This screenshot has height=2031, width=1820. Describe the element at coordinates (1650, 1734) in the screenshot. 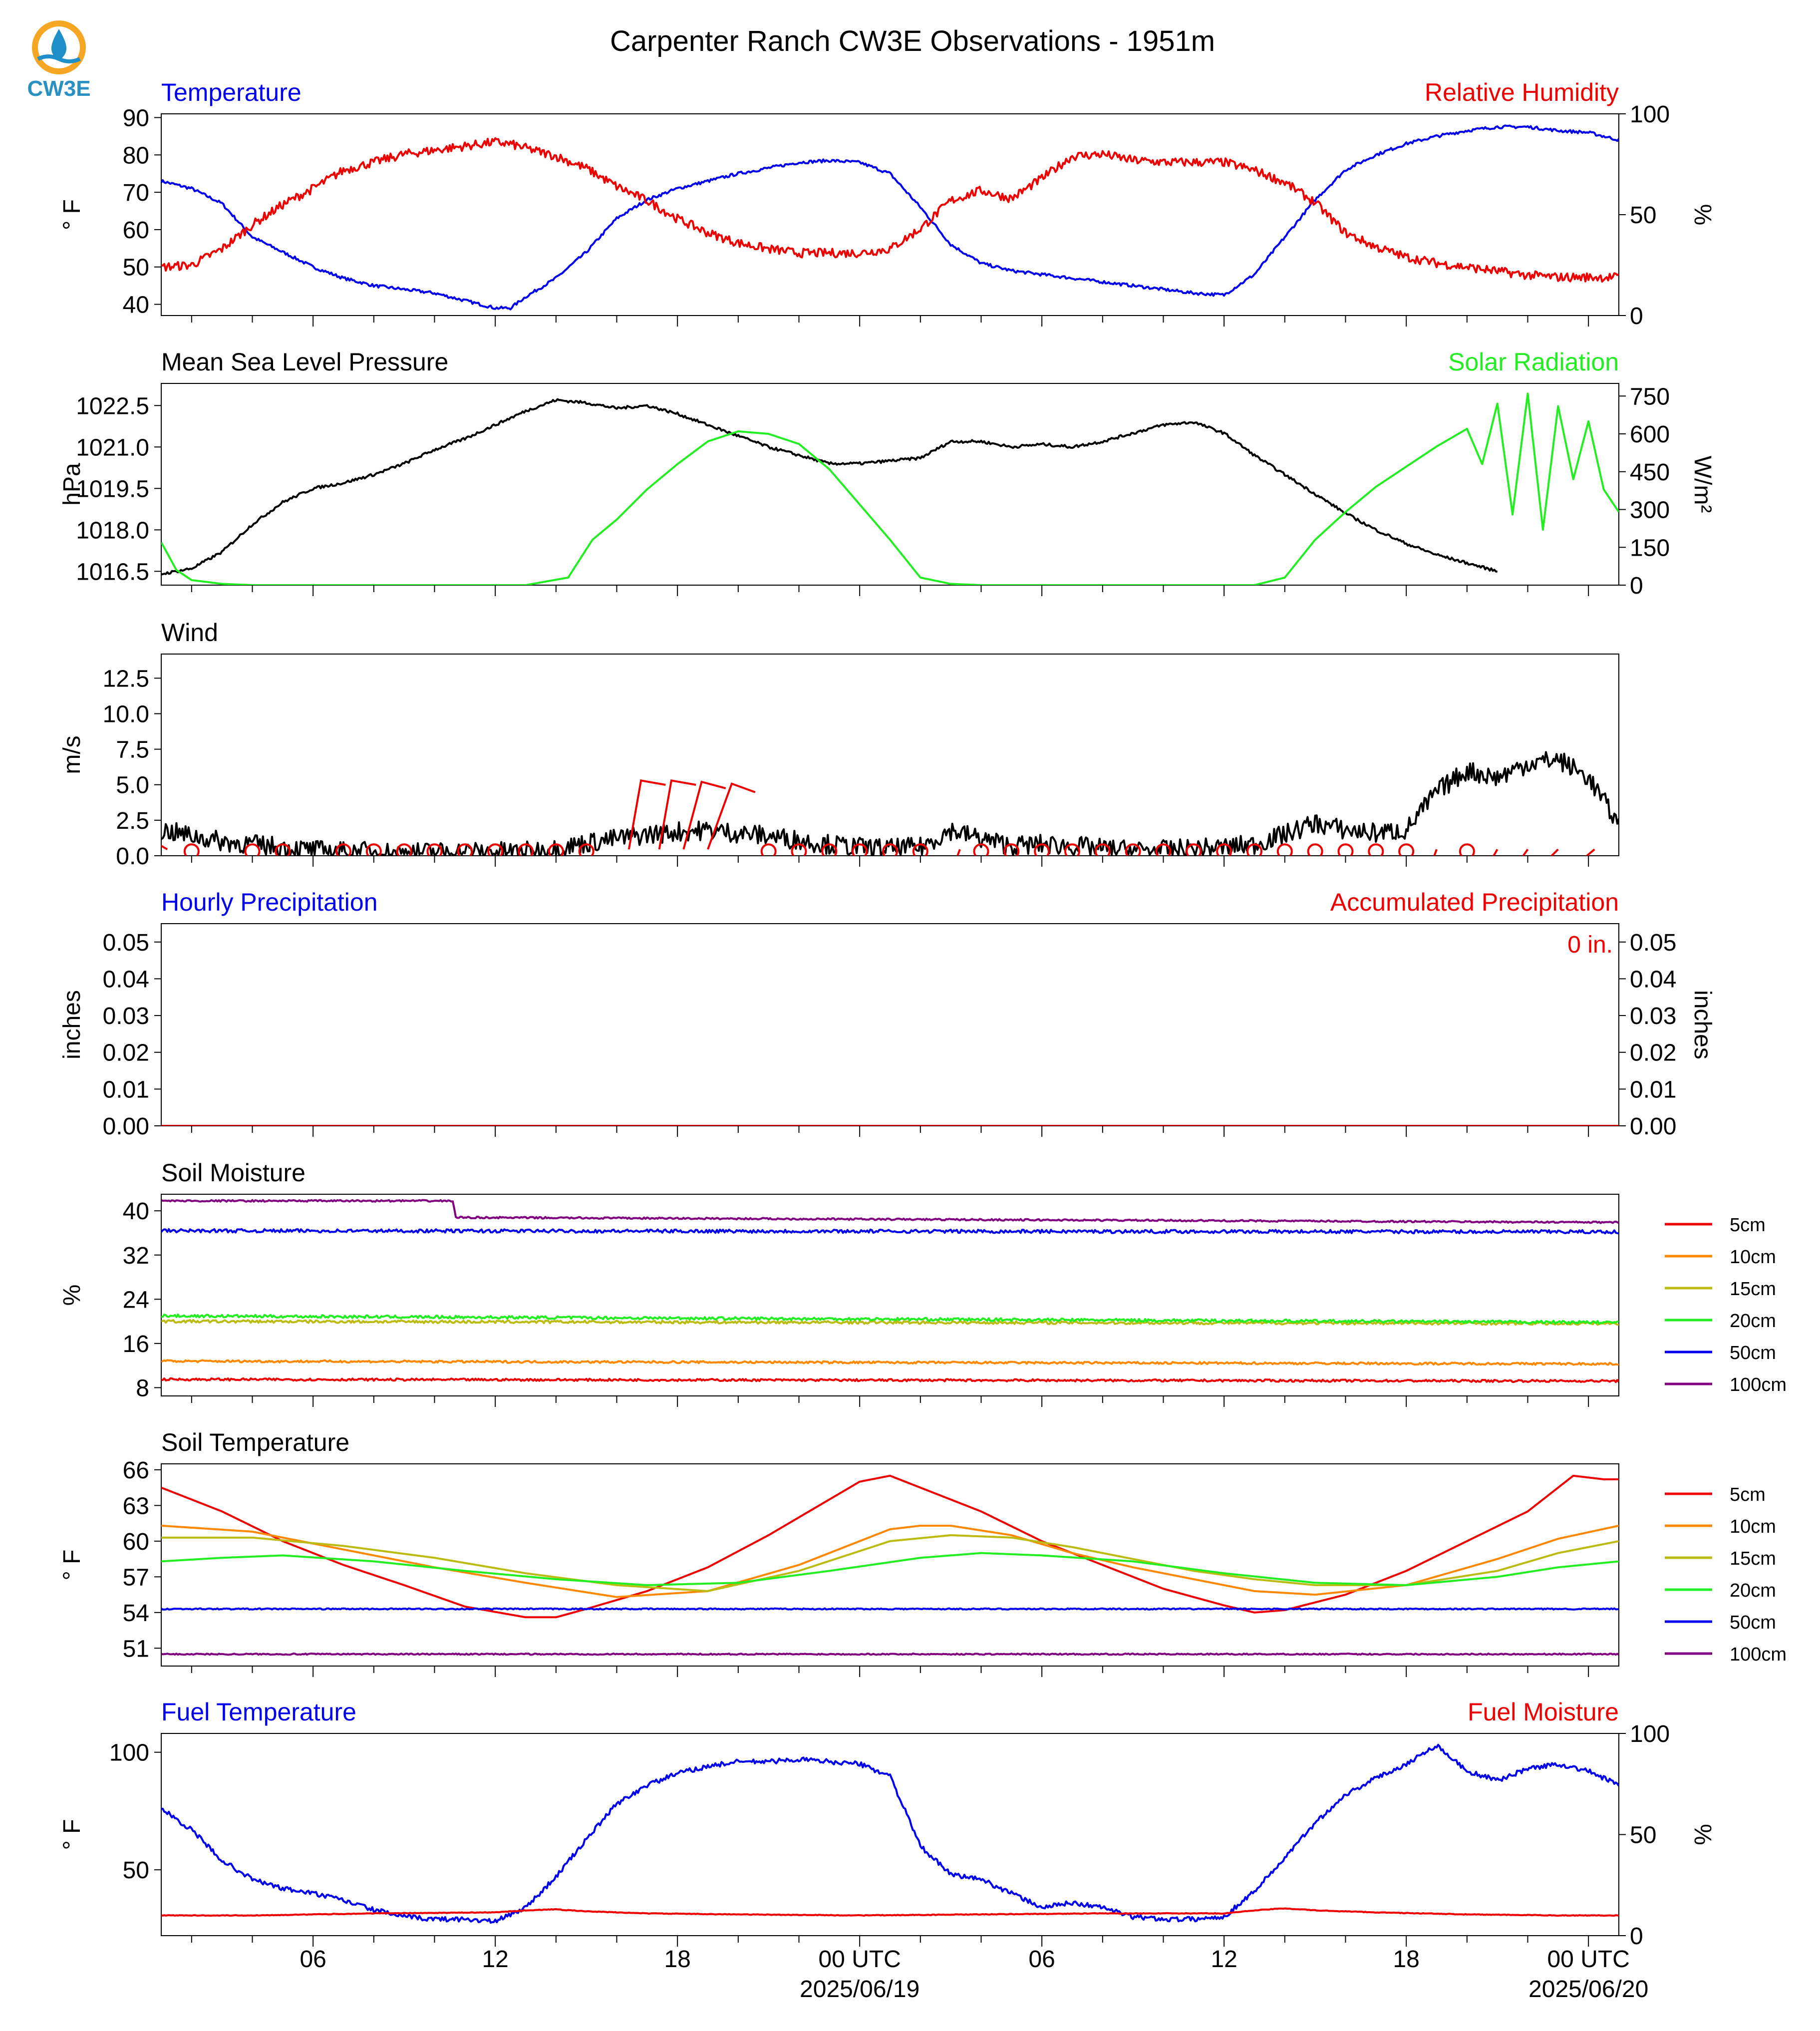

I see `y-right-tick-label: 100` at that location.